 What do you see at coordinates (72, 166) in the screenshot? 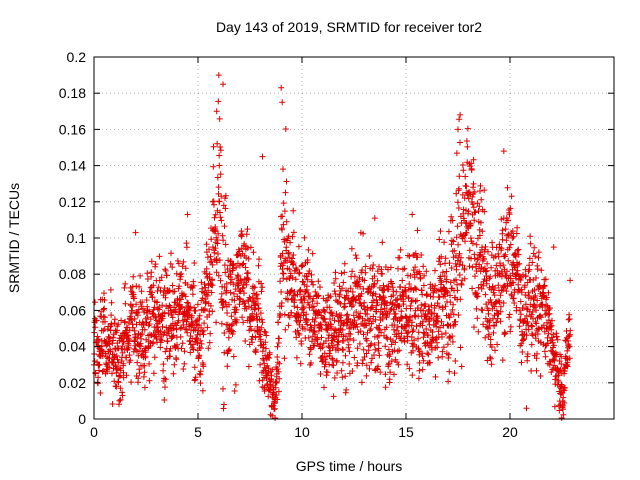
I see `y-tick-label: 0.14` at bounding box center [72, 166].